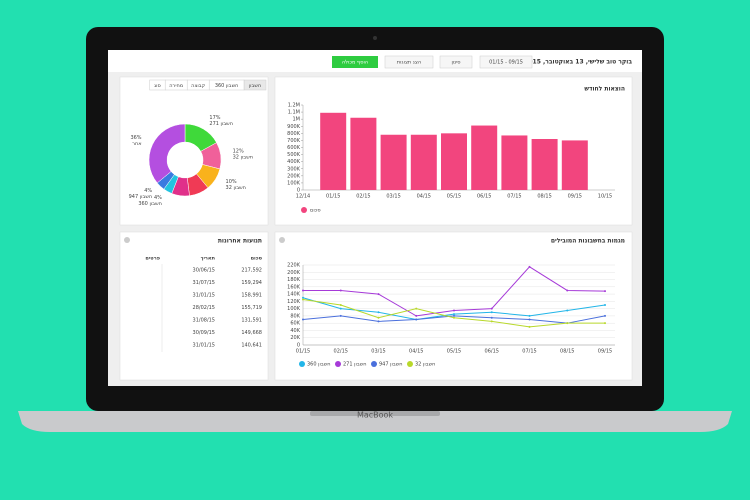  I want to click on donut-label: 17%, so click(214, 118).